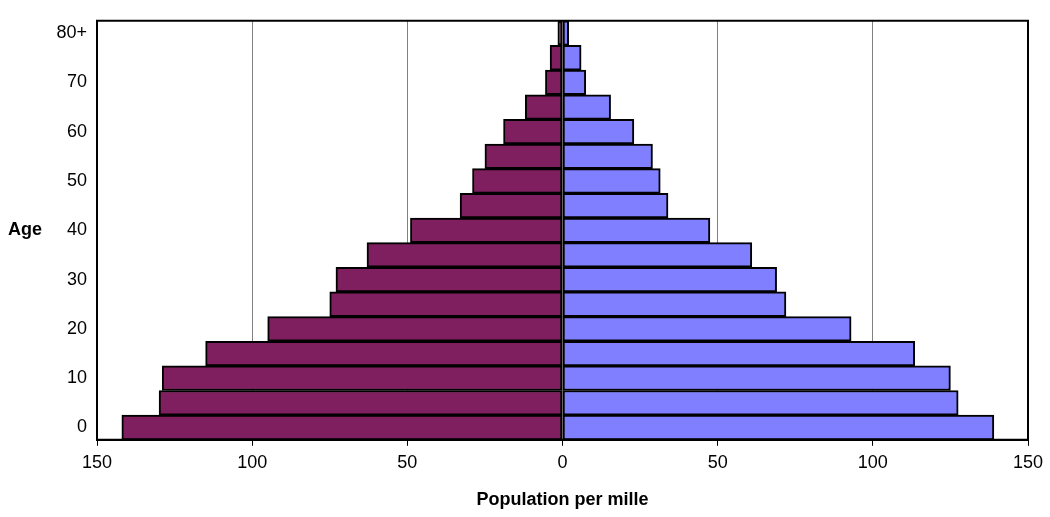  What do you see at coordinates (76, 278) in the screenshot?
I see `y-tick-label: 30` at bounding box center [76, 278].